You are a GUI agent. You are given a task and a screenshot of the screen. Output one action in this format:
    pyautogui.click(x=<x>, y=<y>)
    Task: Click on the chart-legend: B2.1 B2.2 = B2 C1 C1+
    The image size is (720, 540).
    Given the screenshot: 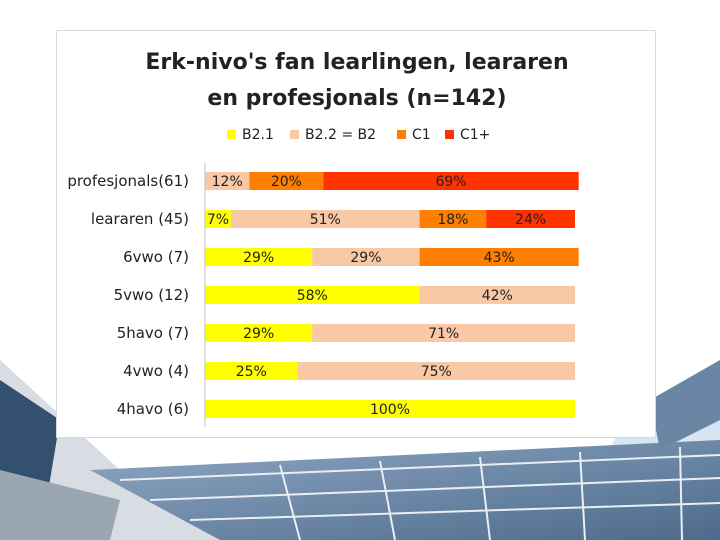 What is the action you would take?
    pyautogui.click(x=358, y=135)
    